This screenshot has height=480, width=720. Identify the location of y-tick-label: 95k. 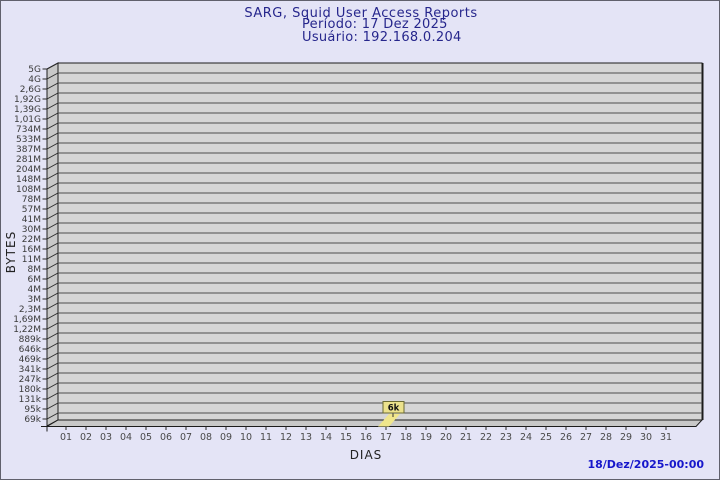
(32, 410).